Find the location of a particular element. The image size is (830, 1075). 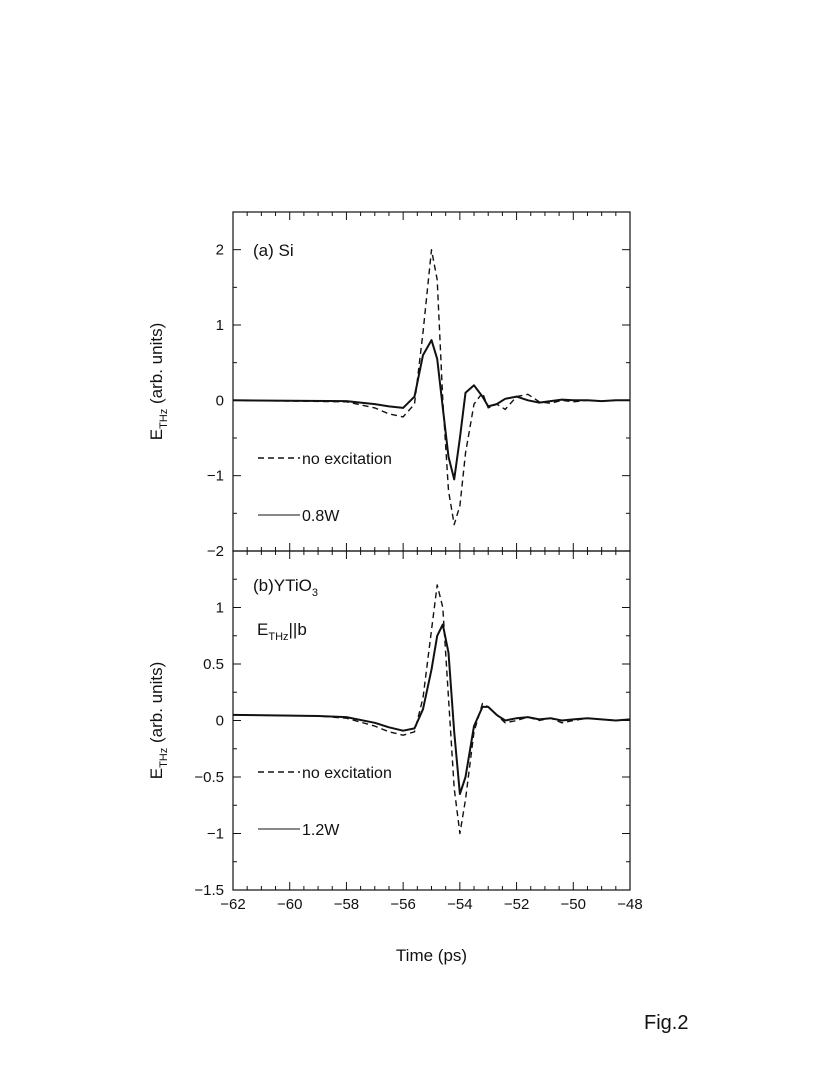

x-tick-label: −58 is located at coordinates (346, 904).